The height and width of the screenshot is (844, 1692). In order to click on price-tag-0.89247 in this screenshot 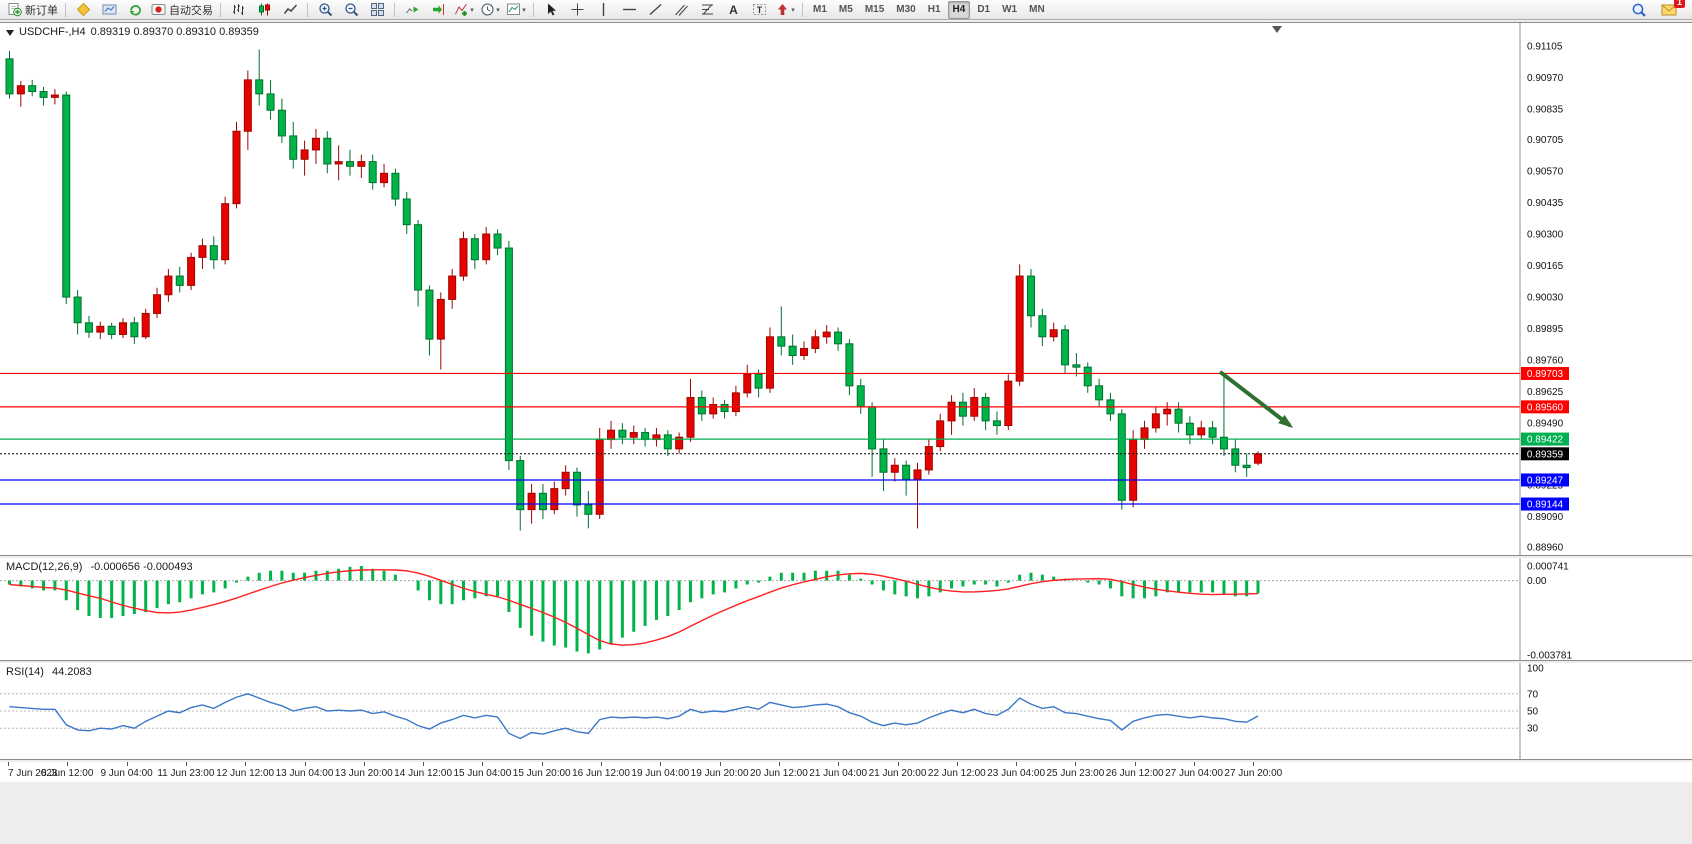, I will do `click(1545, 480)`.